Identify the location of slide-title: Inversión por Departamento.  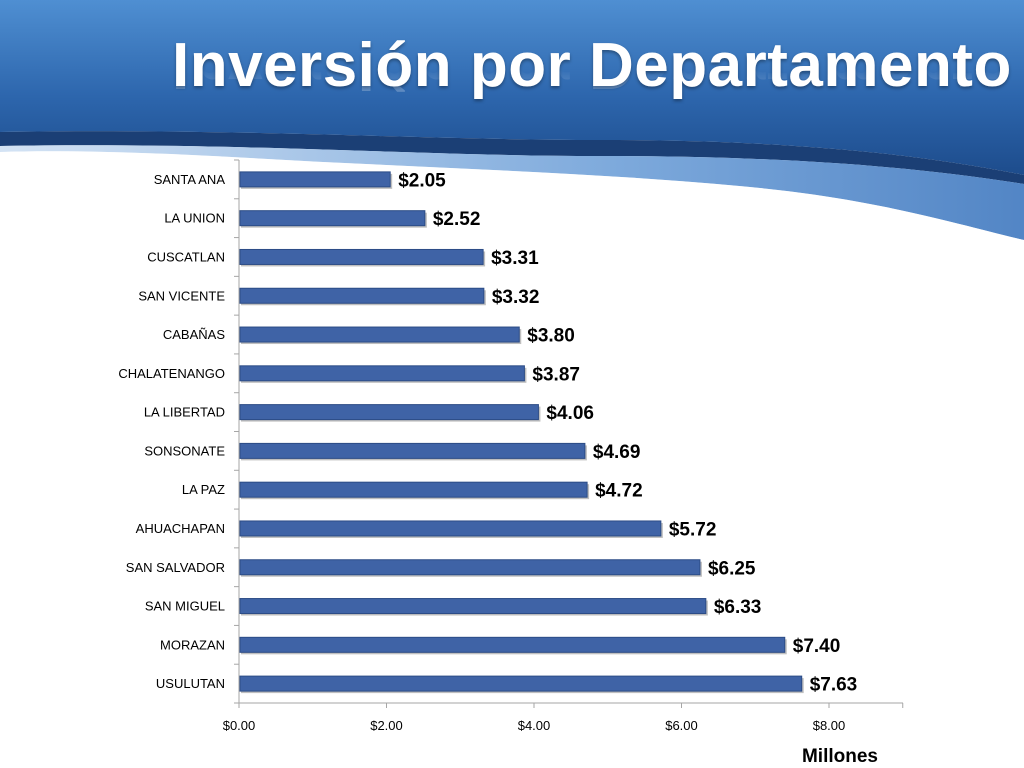
(592, 65).